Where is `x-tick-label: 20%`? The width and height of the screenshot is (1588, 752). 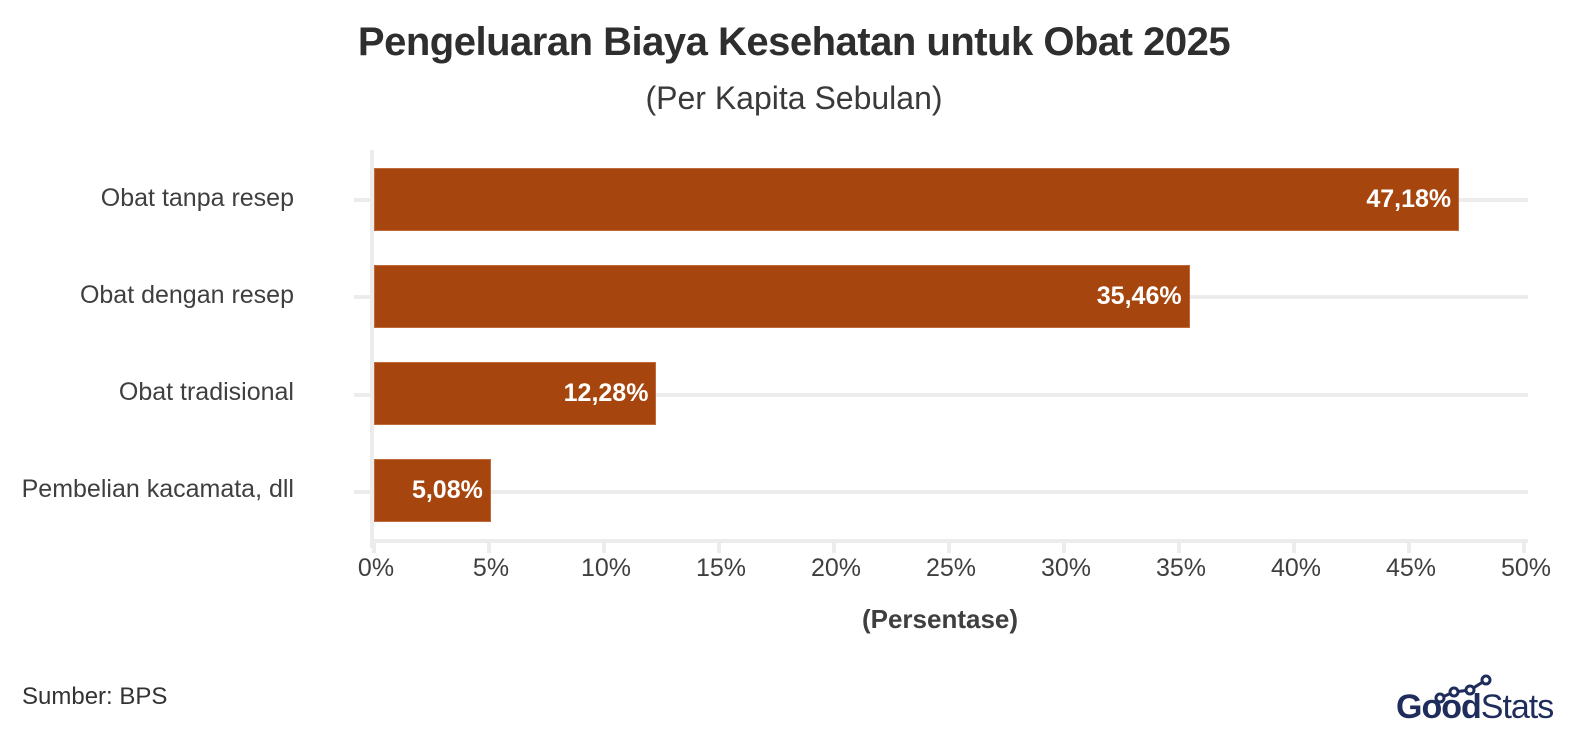 x-tick-label: 20% is located at coordinates (836, 568).